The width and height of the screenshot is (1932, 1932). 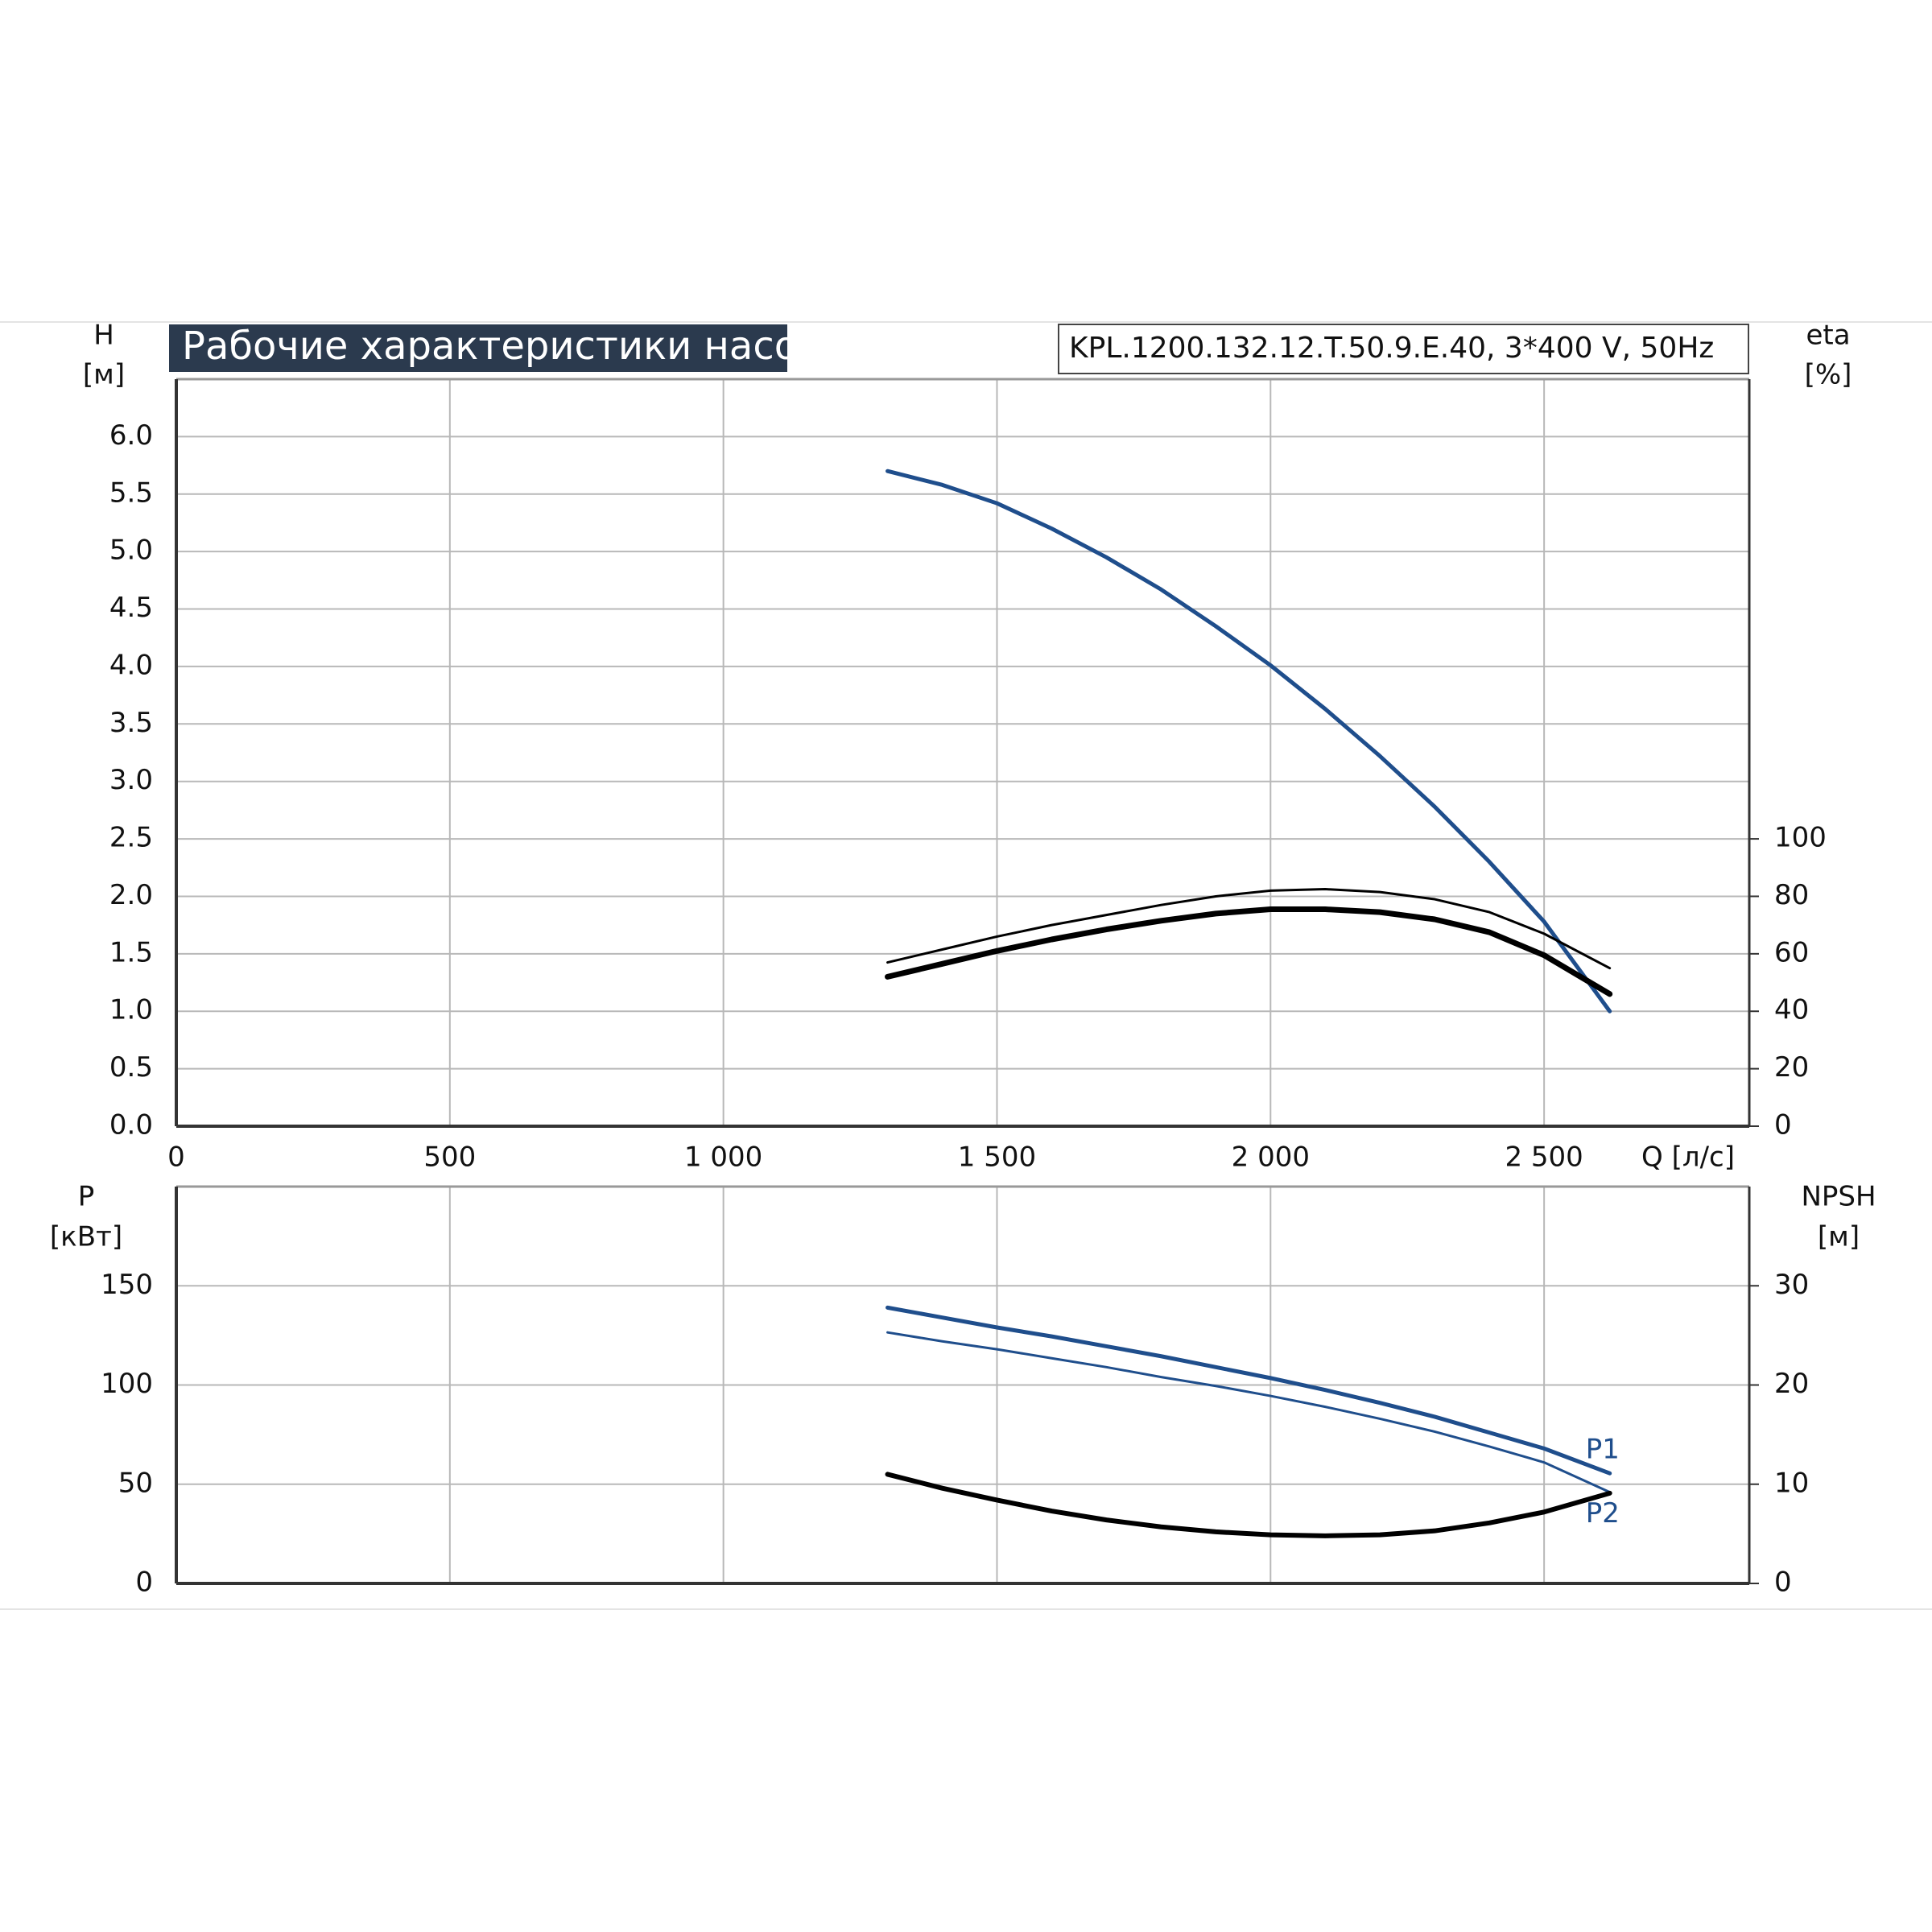 What do you see at coordinates (131, 723) in the screenshot?
I see `y-tick-label: 3.5` at bounding box center [131, 723].